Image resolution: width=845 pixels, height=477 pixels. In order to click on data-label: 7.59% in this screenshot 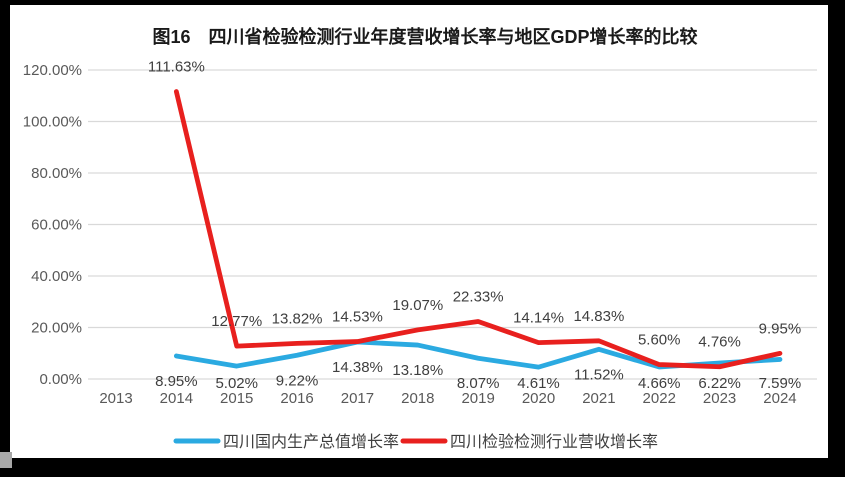, I will do `click(780, 383)`.